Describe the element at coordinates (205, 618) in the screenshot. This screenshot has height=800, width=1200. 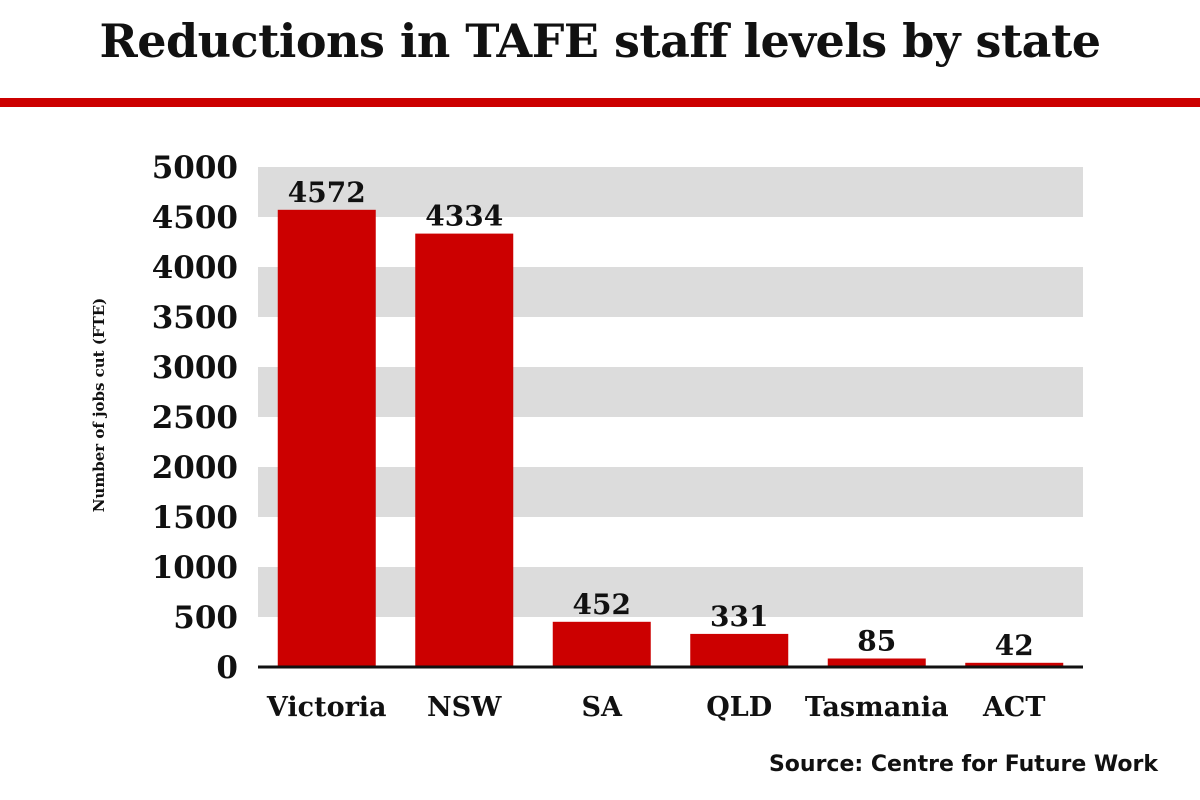
I see `y-tick-label: 500` at that location.